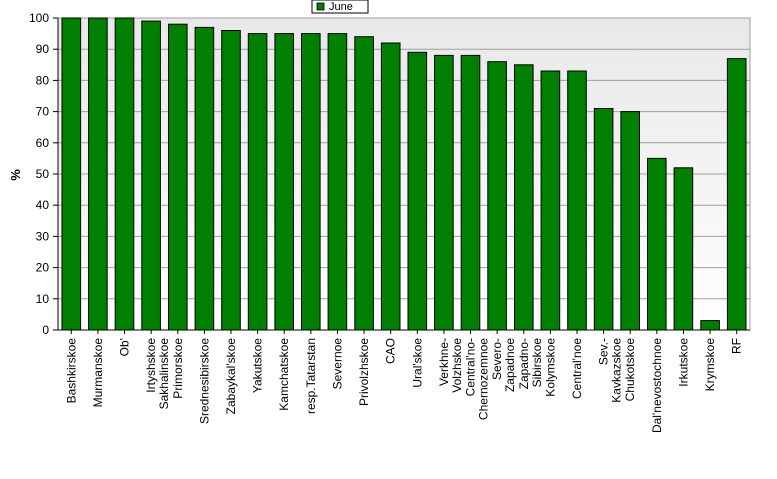 The width and height of the screenshot is (777, 479). I want to click on legend-swatch, so click(320, 6).